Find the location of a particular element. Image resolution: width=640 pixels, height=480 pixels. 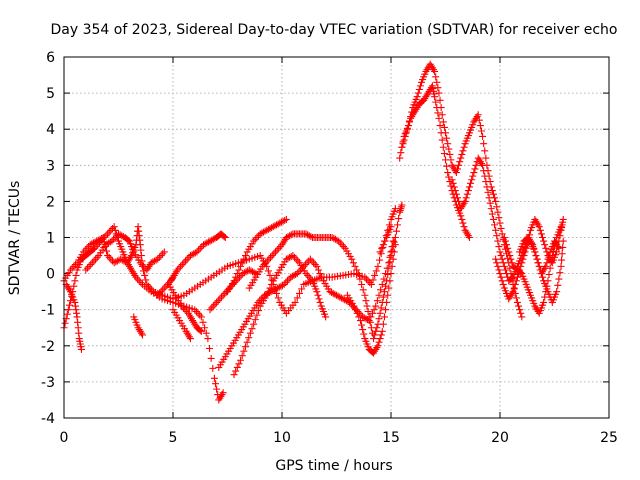

y-tick-label: 5 is located at coordinates (50, 94).